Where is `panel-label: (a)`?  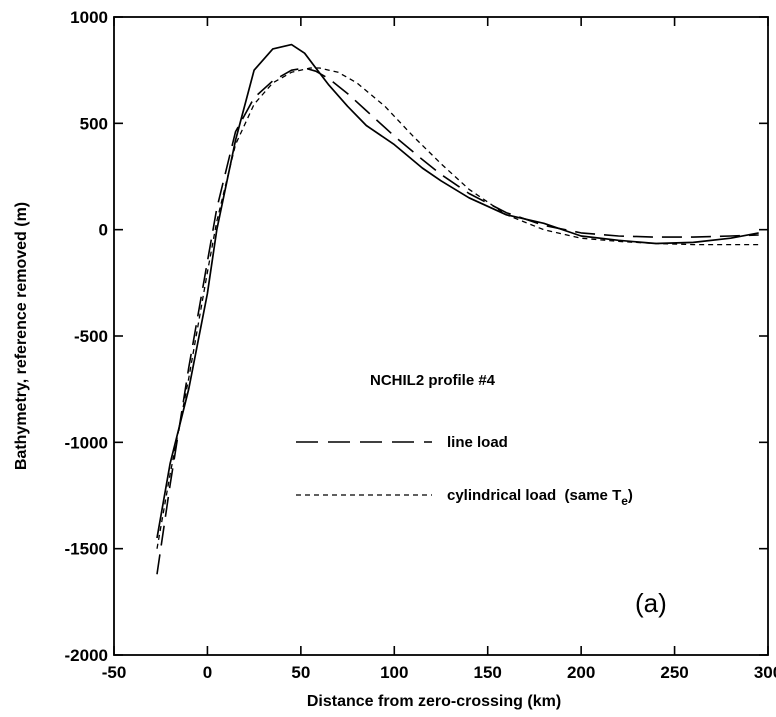
panel-label: (a) is located at coordinates (651, 603).